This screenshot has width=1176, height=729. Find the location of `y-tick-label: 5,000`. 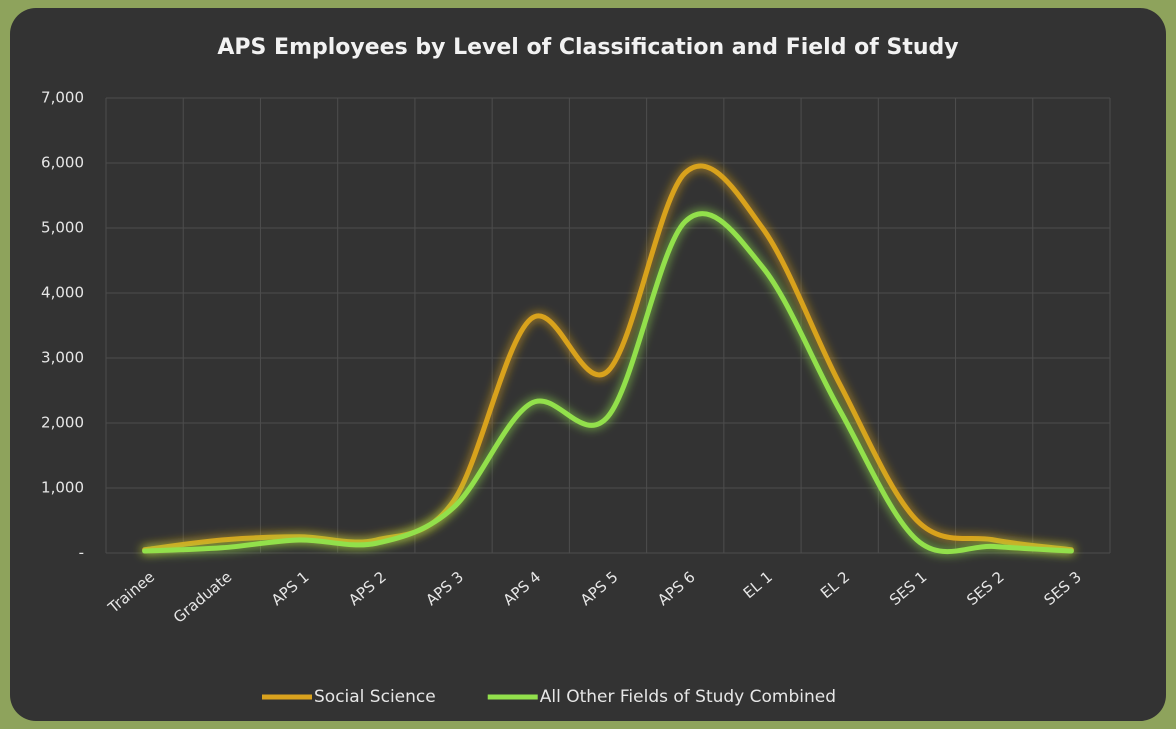

y-tick-label: 5,000 is located at coordinates (62, 228).